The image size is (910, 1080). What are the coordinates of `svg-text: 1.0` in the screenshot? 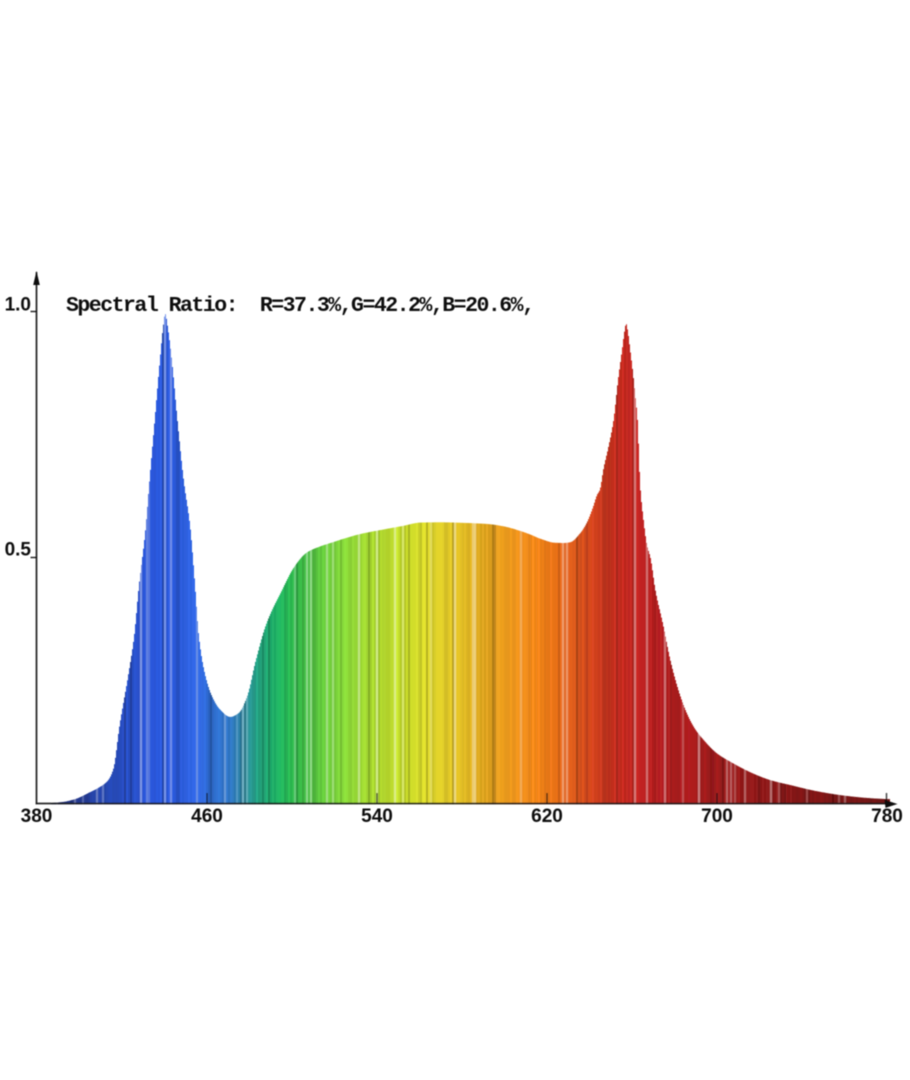 It's located at (18, 305).